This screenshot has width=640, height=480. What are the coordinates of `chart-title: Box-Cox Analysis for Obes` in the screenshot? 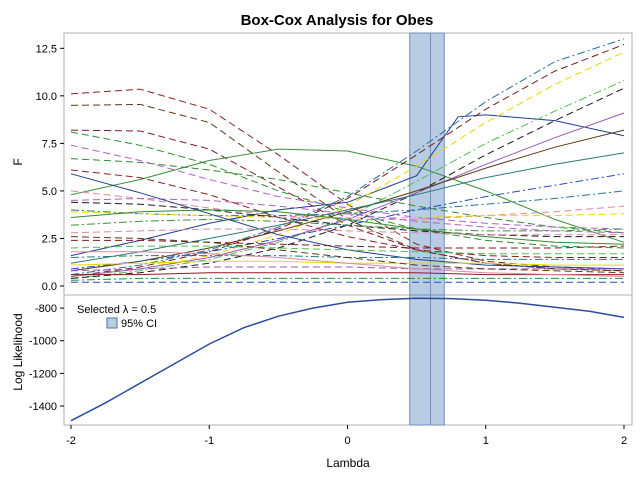 It's located at (337, 20).